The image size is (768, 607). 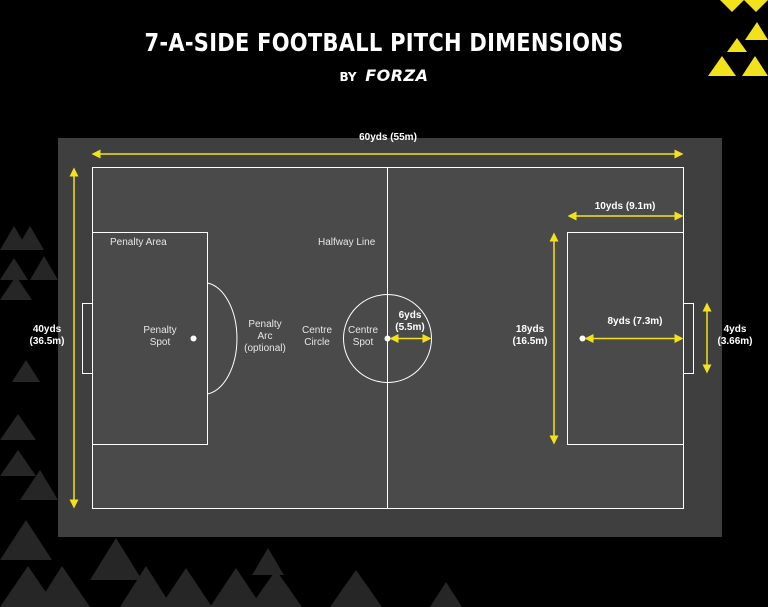 What do you see at coordinates (160, 330) in the screenshot?
I see `penalty-spot-label-line1: Penalty` at bounding box center [160, 330].